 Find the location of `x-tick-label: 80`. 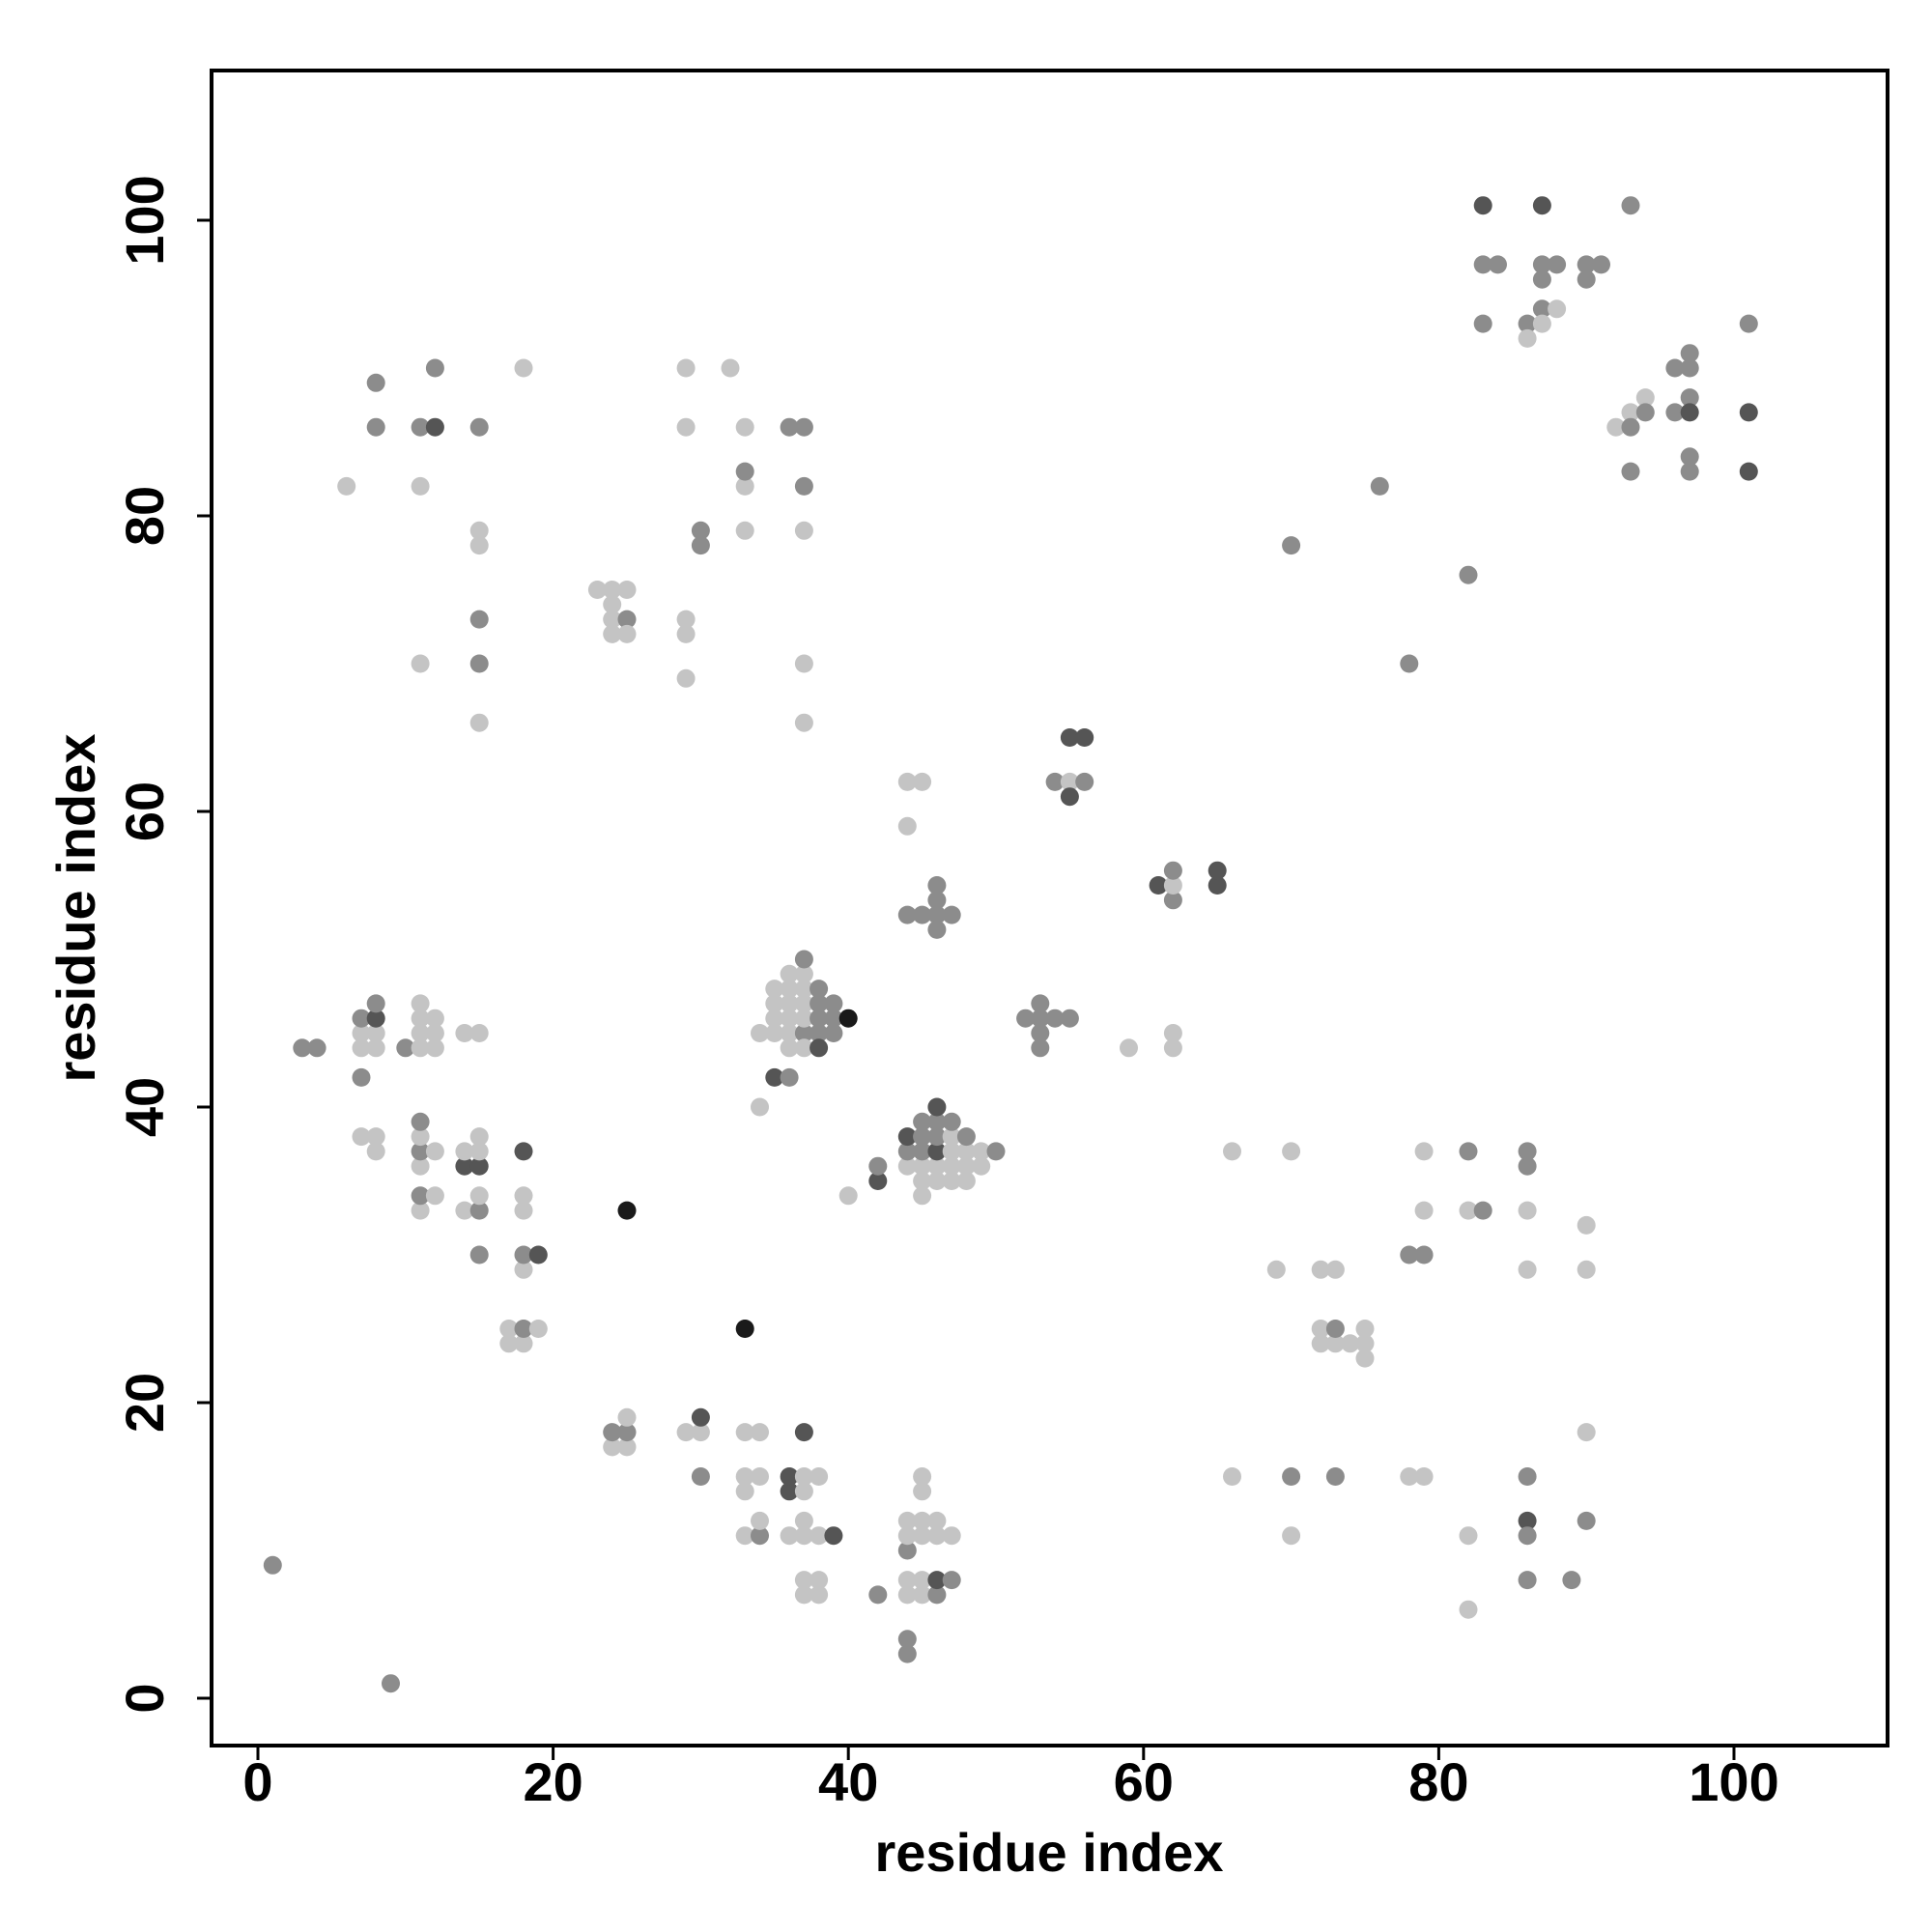

x-tick-label: 80 is located at coordinates (1438, 1781).